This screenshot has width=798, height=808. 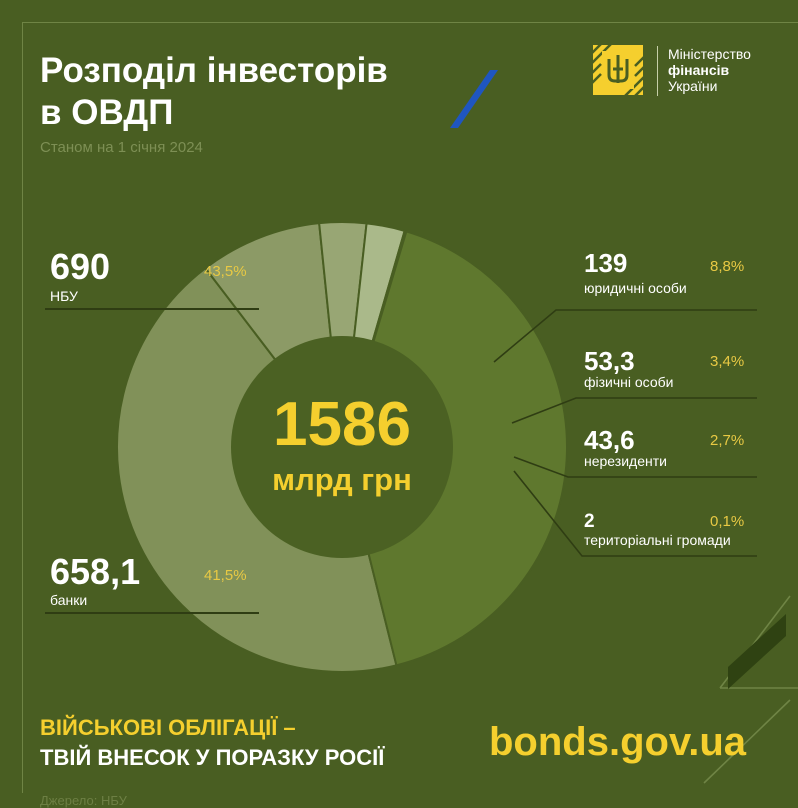 I want to click on value-communities: 2, so click(x=589, y=521).